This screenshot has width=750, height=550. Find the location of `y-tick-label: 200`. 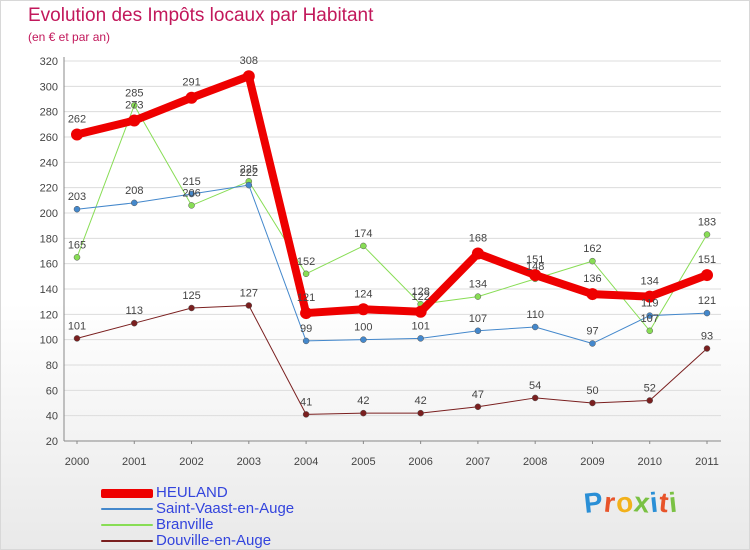

y-tick-label: 200 is located at coordinates (49, 214).